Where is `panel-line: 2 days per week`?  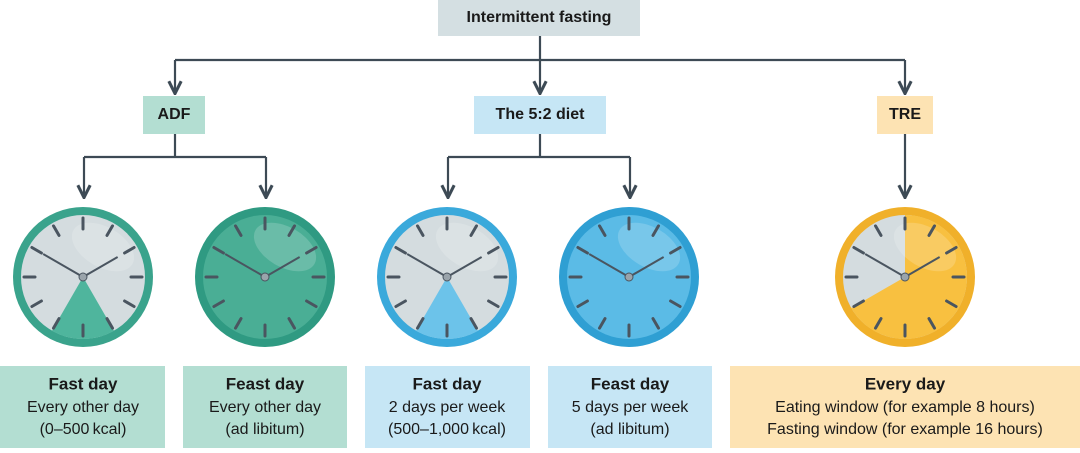
panel-line: 2 days per week is located at coordinates (448, 407).